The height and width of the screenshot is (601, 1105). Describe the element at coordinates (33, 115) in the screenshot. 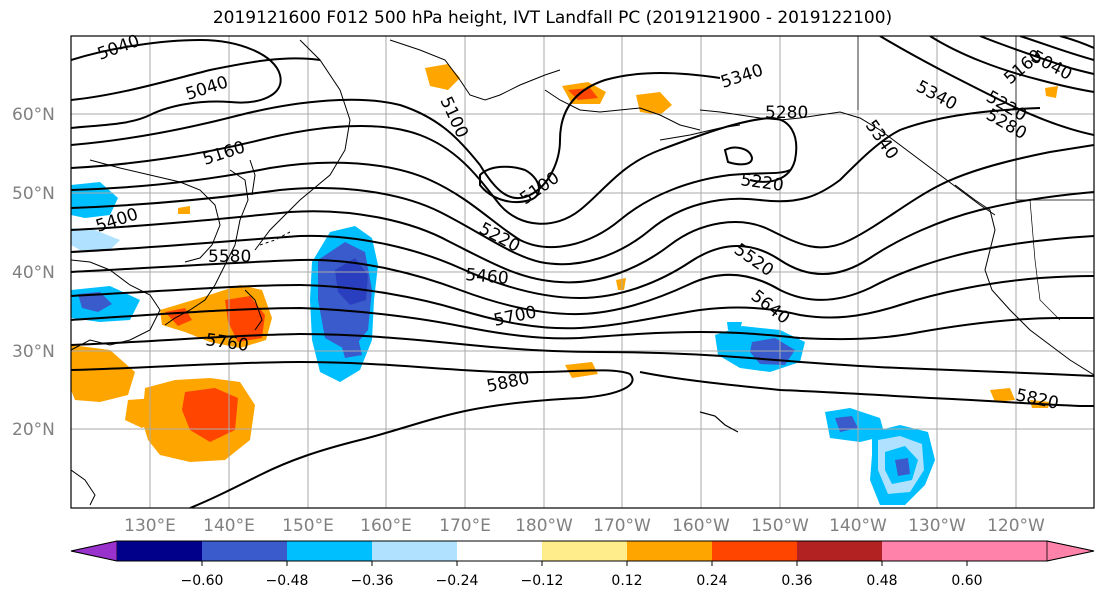

I see `lat-label-60n: 60°N` at that location.